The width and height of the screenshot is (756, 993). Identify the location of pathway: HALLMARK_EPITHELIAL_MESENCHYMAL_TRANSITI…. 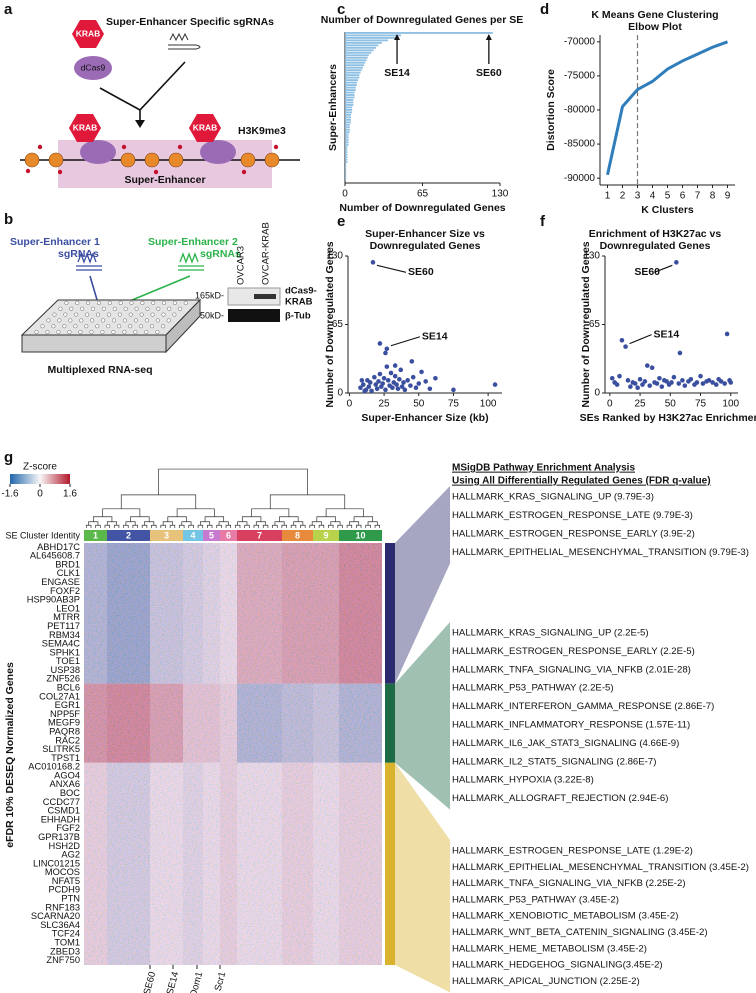
(600, 867).